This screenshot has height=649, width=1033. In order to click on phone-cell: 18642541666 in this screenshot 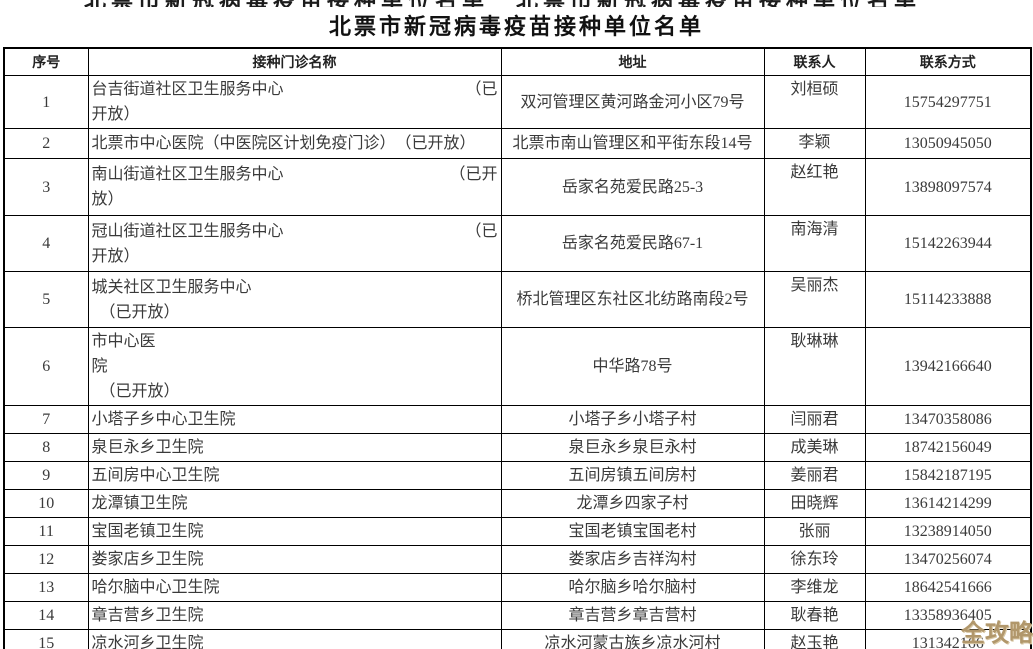, I will do `click(948, 587)`.